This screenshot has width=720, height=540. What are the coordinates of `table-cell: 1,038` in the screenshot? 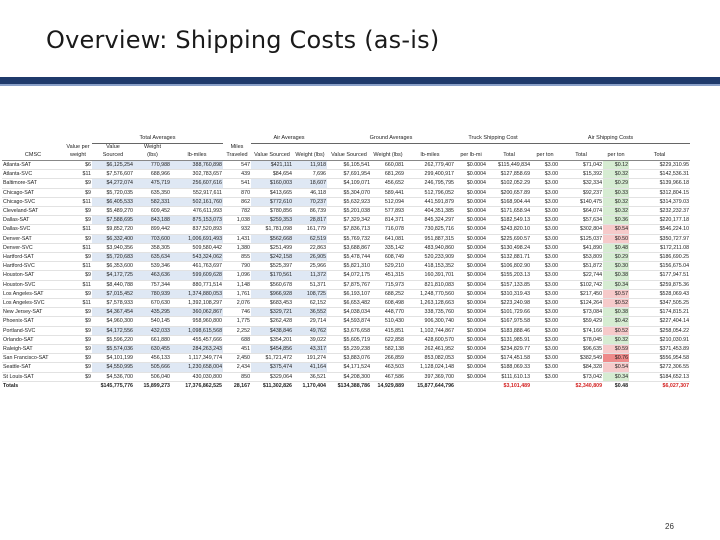 It's located at (237, 220).